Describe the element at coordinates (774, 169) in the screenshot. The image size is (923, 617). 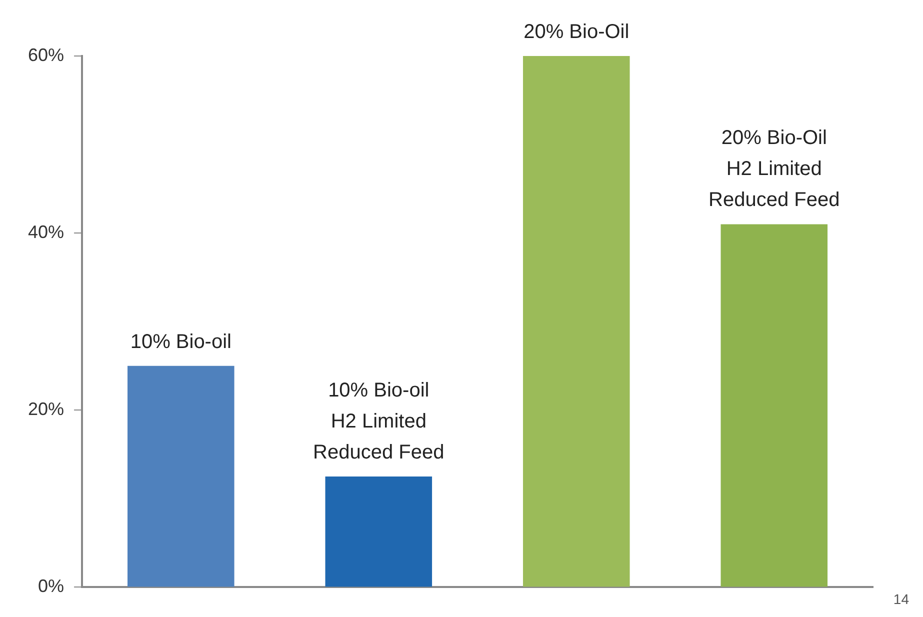
I see `x-tick-label: 20% Bio-Oil H2 Limited Reduced Feed` at that location.